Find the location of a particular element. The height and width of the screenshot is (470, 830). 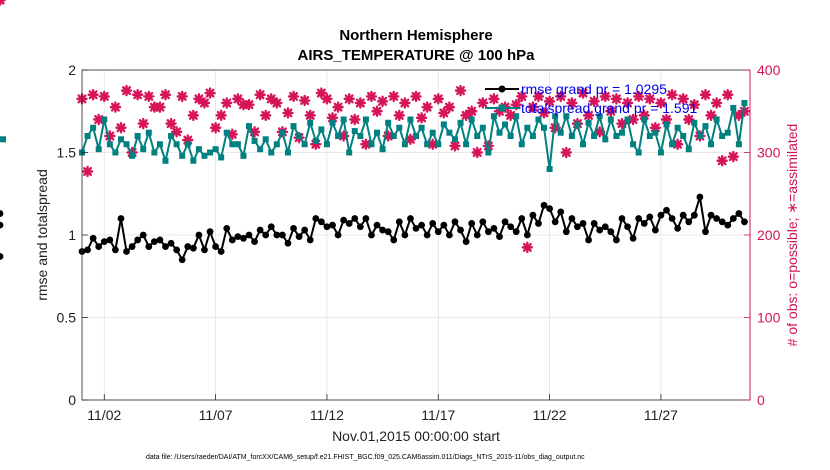

legend-spread-label: totalspread grand pr = 1.591 is located at coordinates (609, 108).